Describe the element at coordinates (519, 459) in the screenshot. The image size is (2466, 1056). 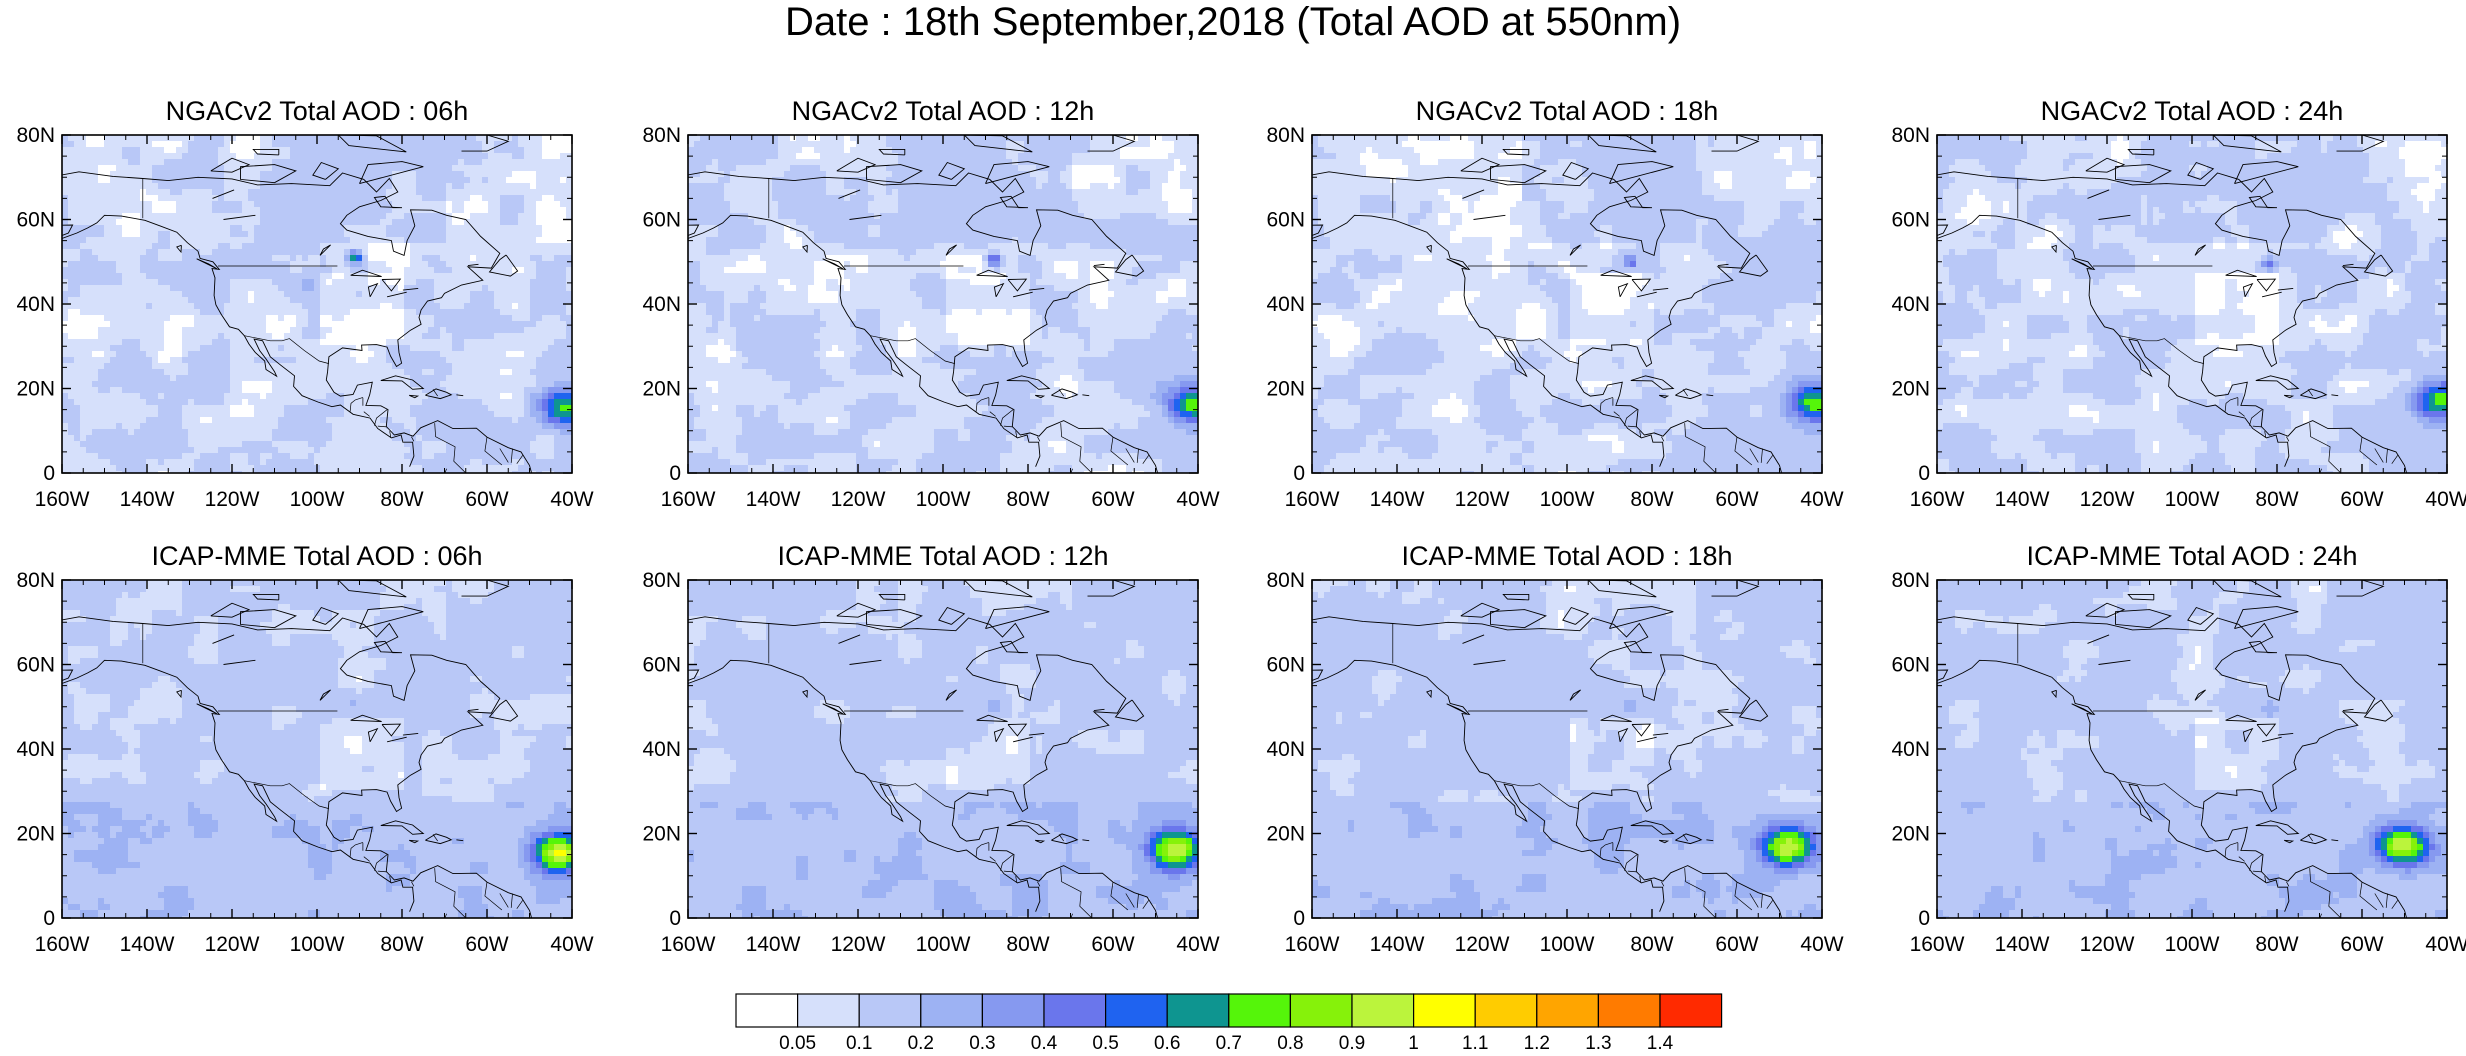
I see `political-border` at that location.